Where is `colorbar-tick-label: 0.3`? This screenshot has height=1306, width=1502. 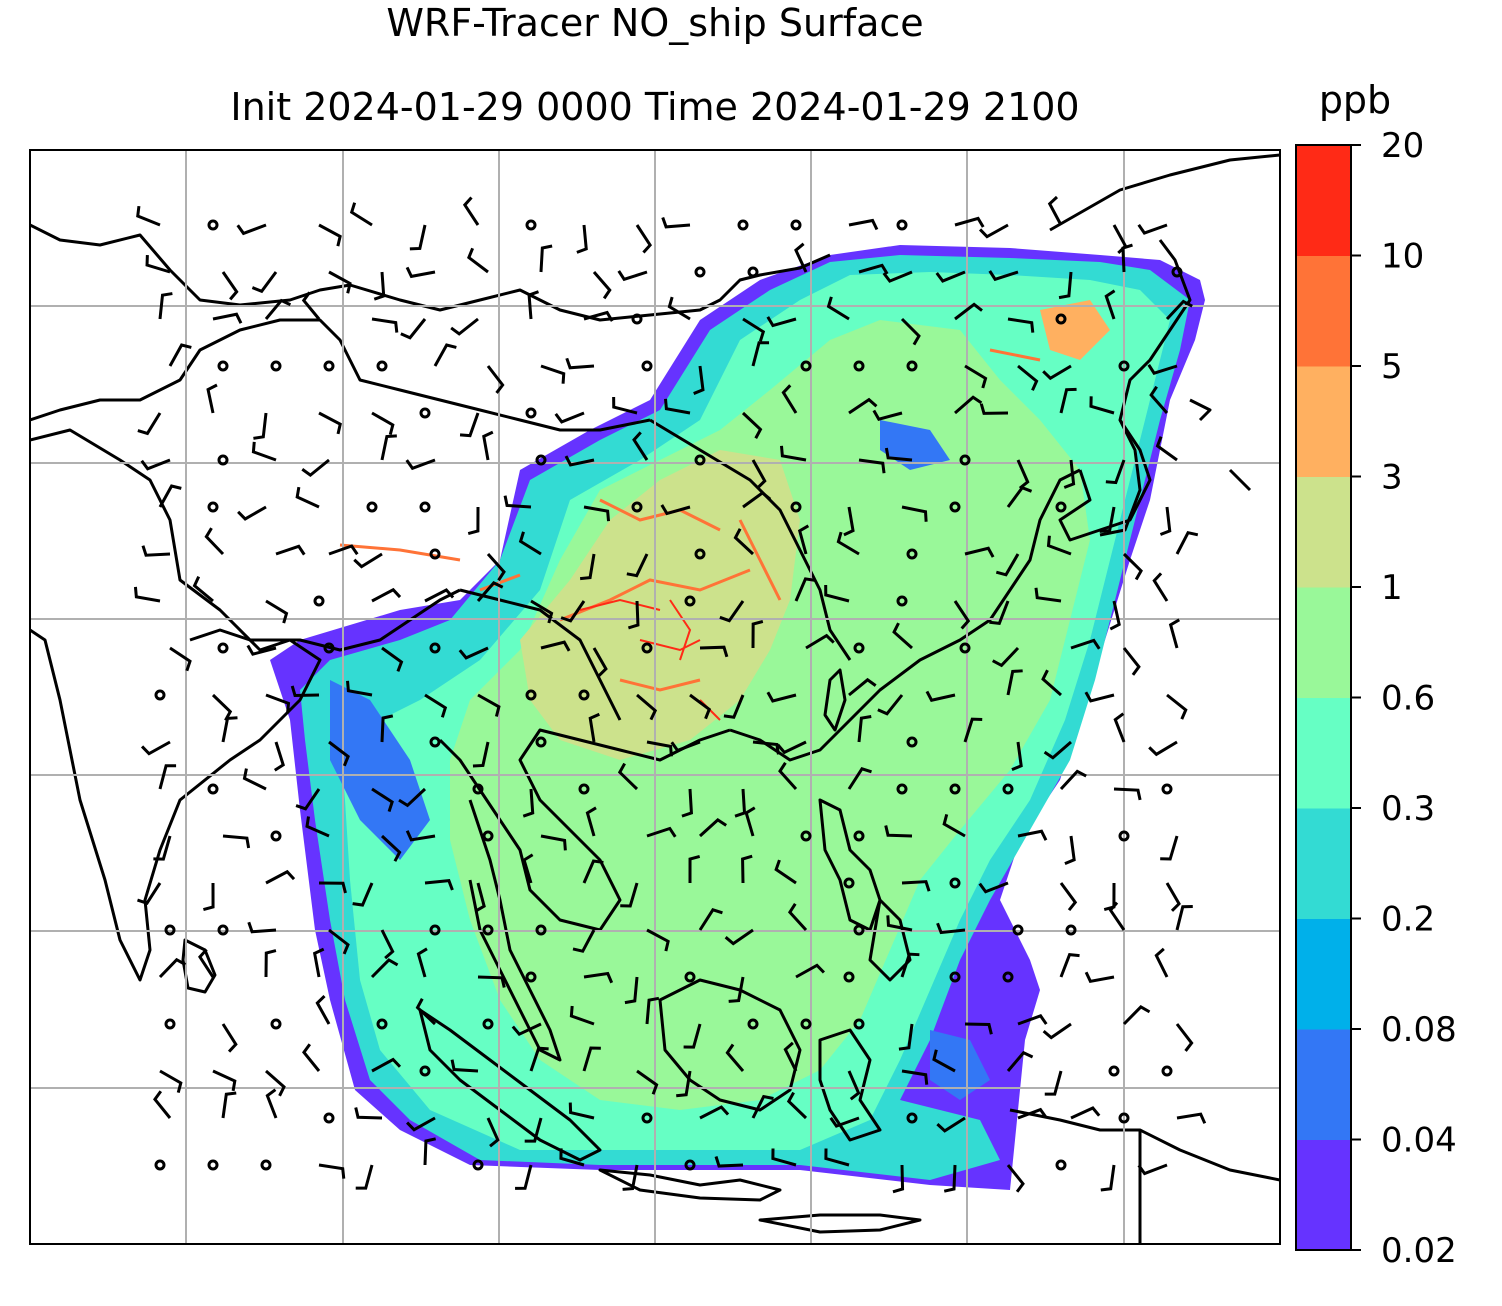 colorbar-tick-label: 0.3 is located at coordinates (1408, 809).